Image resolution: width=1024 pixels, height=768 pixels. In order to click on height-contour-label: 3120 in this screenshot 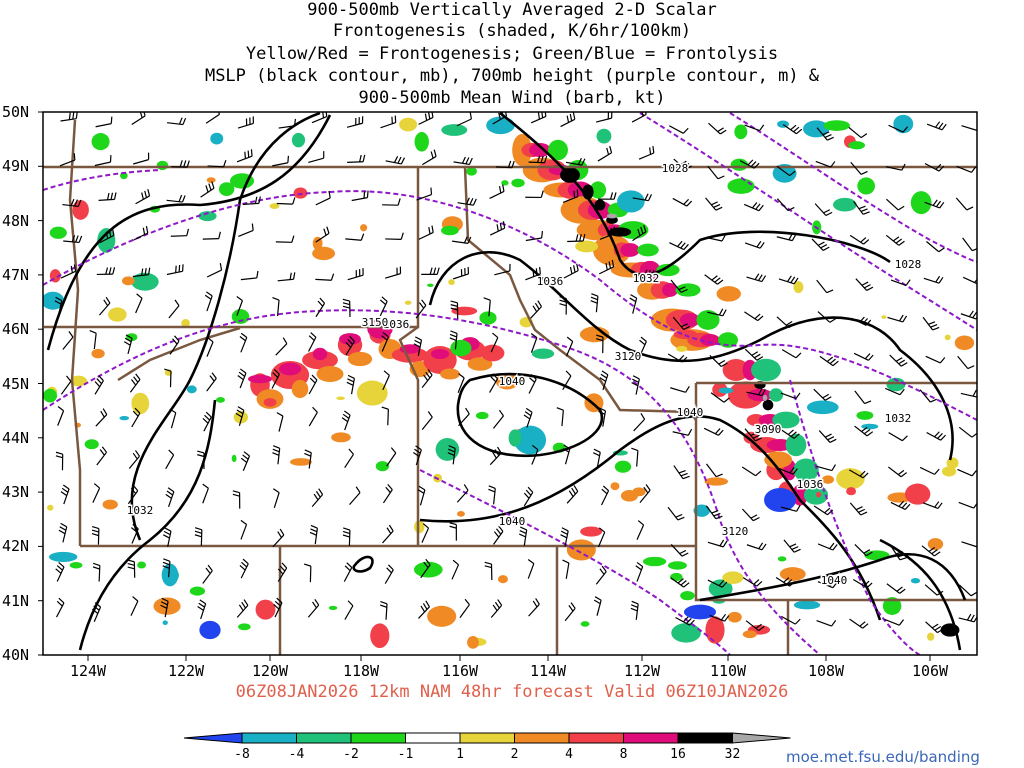, I will do `click(628, 356)`.